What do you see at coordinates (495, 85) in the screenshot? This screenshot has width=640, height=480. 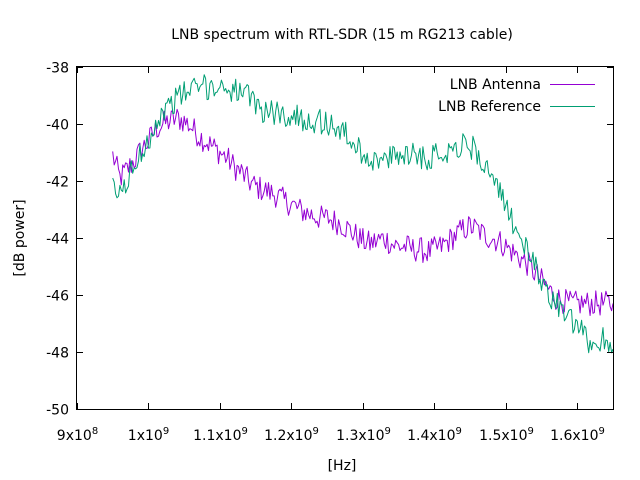 I see `legend-label-1: LNB Antenna` at bounding box center [495, 85].